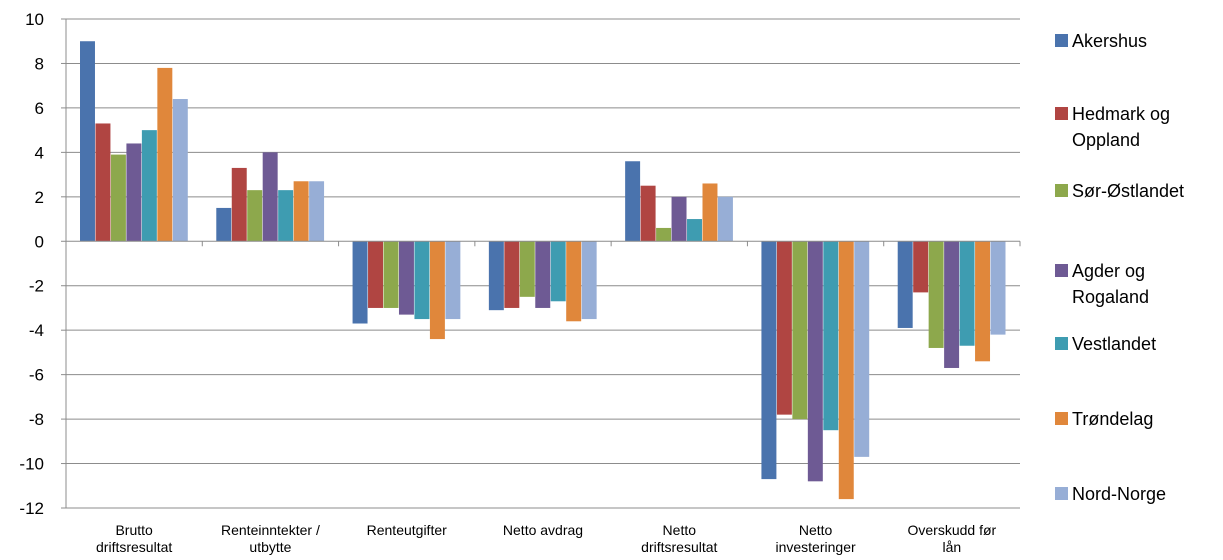  I want to click on y-tick-label: -10, so click(31, 464).